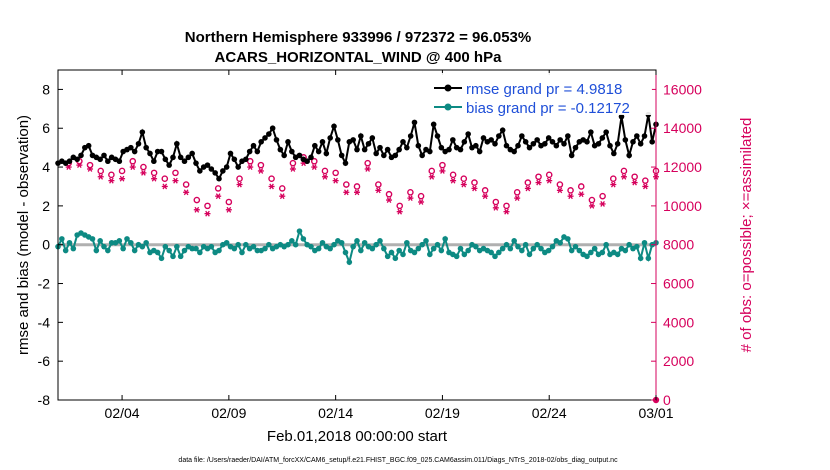 Image resolution: width=830 pixels, height=470 pixels. Describe the element at coordinates (678, 322) in the screenshot. I see `right-tick-label: 4000` at that location.